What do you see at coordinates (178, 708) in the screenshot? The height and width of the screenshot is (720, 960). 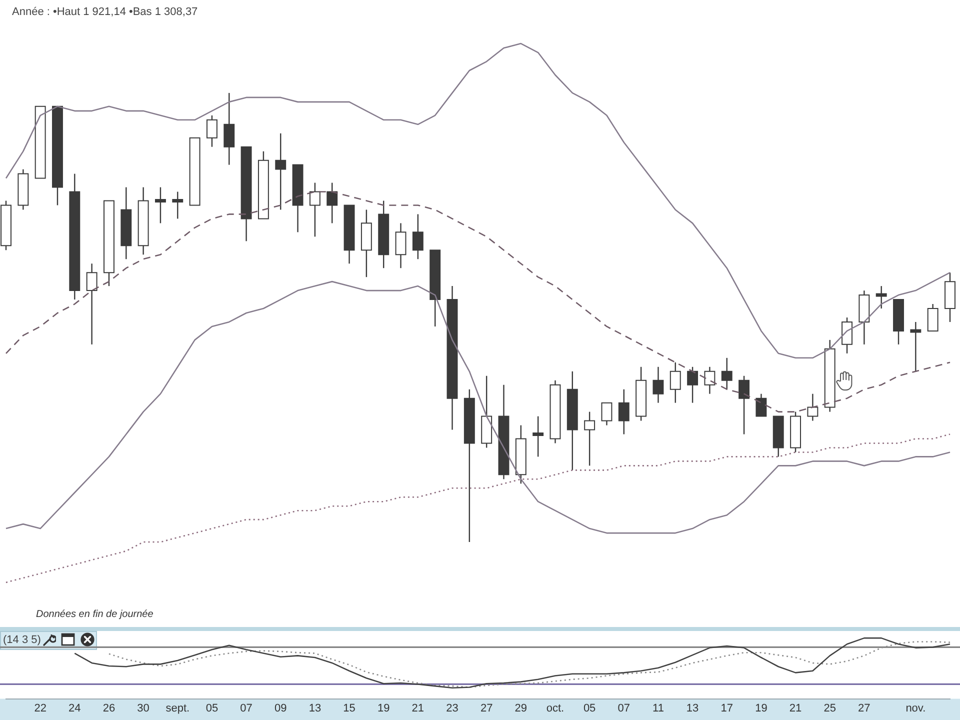 I see `x-tick-label: sept.` at bounding box center [178, 708].